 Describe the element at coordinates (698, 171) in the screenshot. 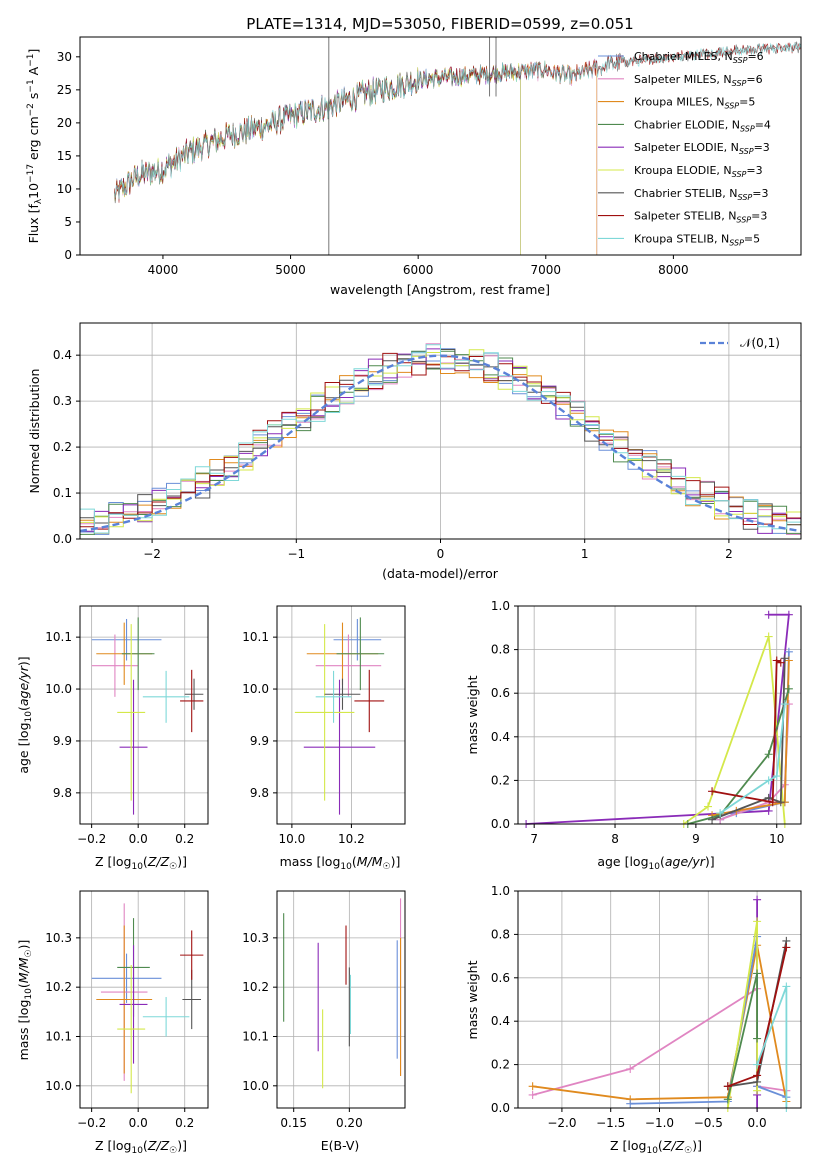

I see `legend-entry: Kroupa ELODIE, NSSP=3` at that location.